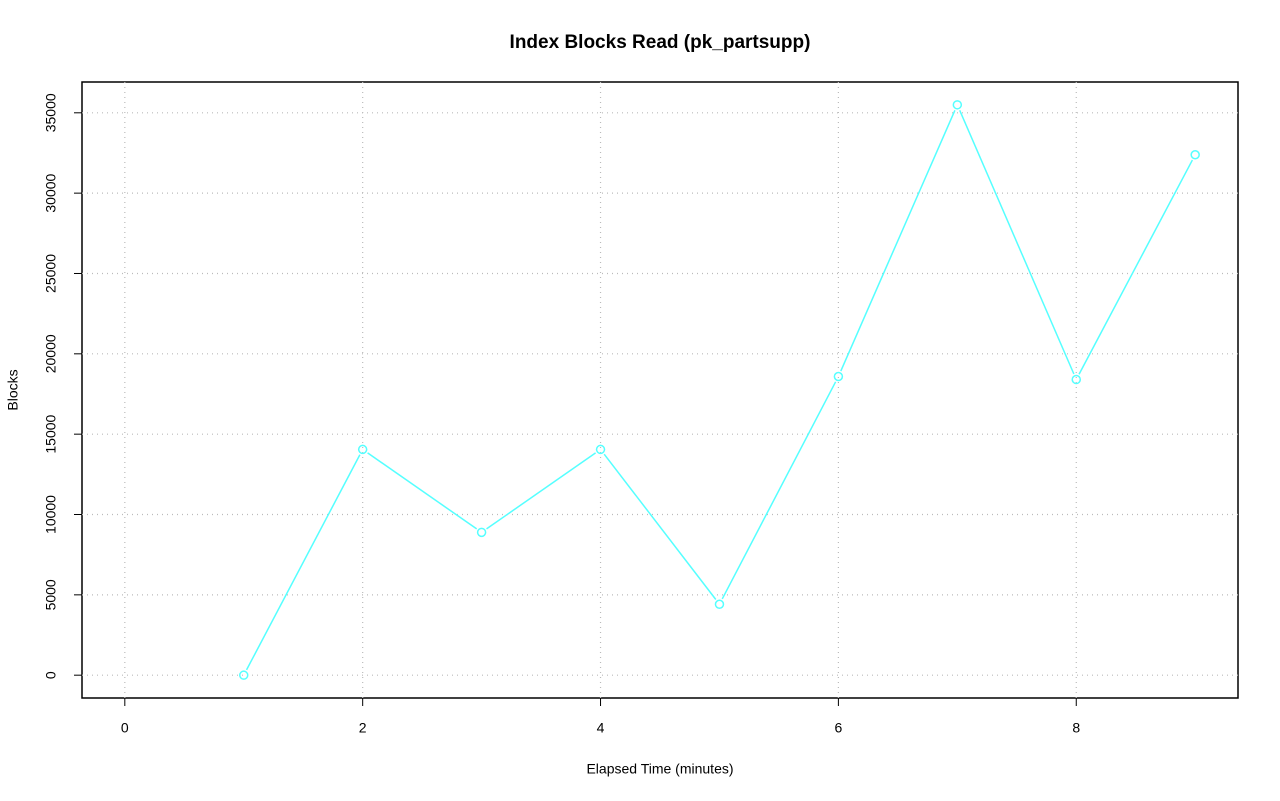 This screenshot has width=1280, height=801. Describe the element at coordinates (51, 192) in the screenshot. I see `y-tick-label: 30000` at that location.